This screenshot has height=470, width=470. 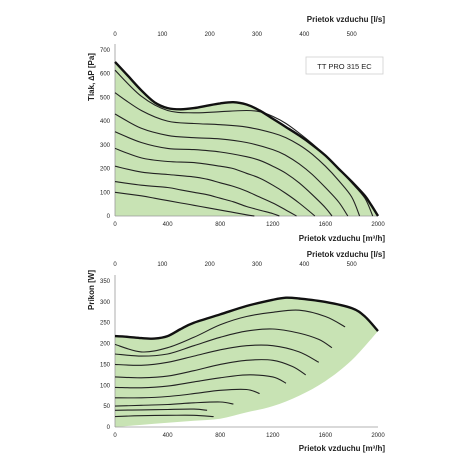 What do you see at coordinates (106, 407) in the screenshot?
I see `y-tick-label: 50` at bounding box center [106, 407].